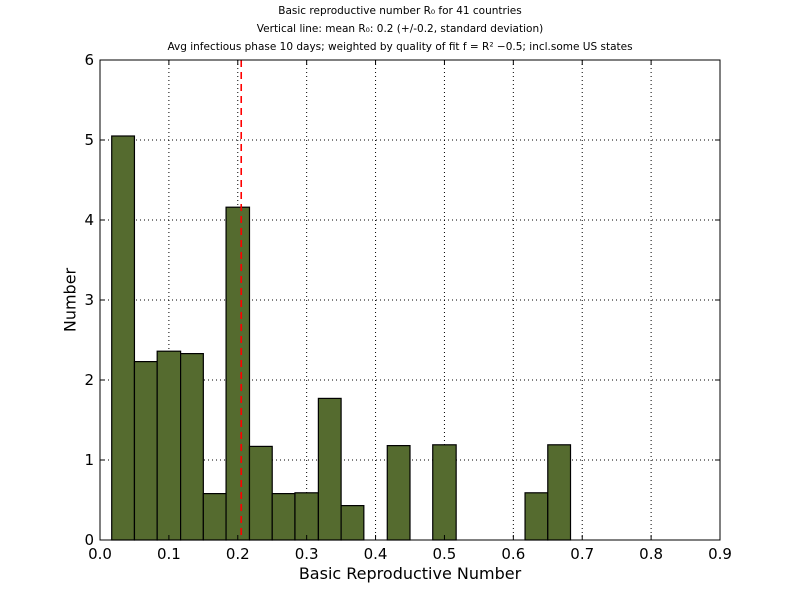 The height and width of the screenshot is (600, 800). What do you see at coordinates (445, 554) in the screenshot?
I see `x-tick-label: 0.5` at bounding box center [445, 554].